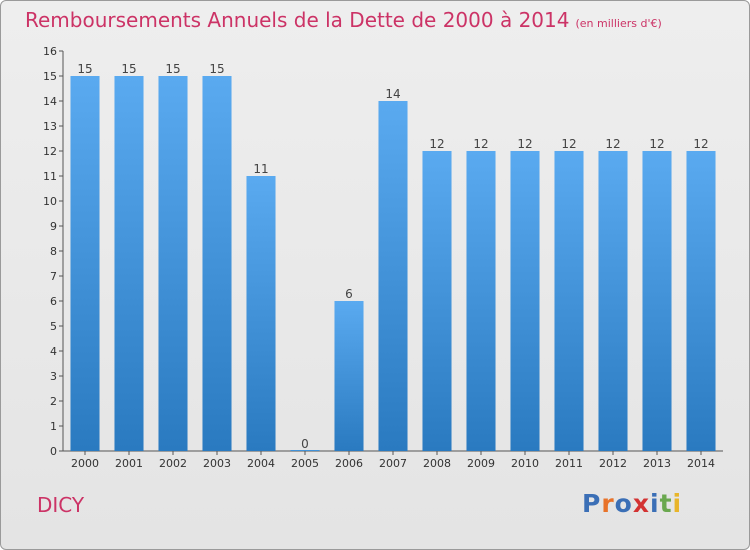 The image size is (750, 550). I want to click on data-label-2011: 12, so click(568, 144).